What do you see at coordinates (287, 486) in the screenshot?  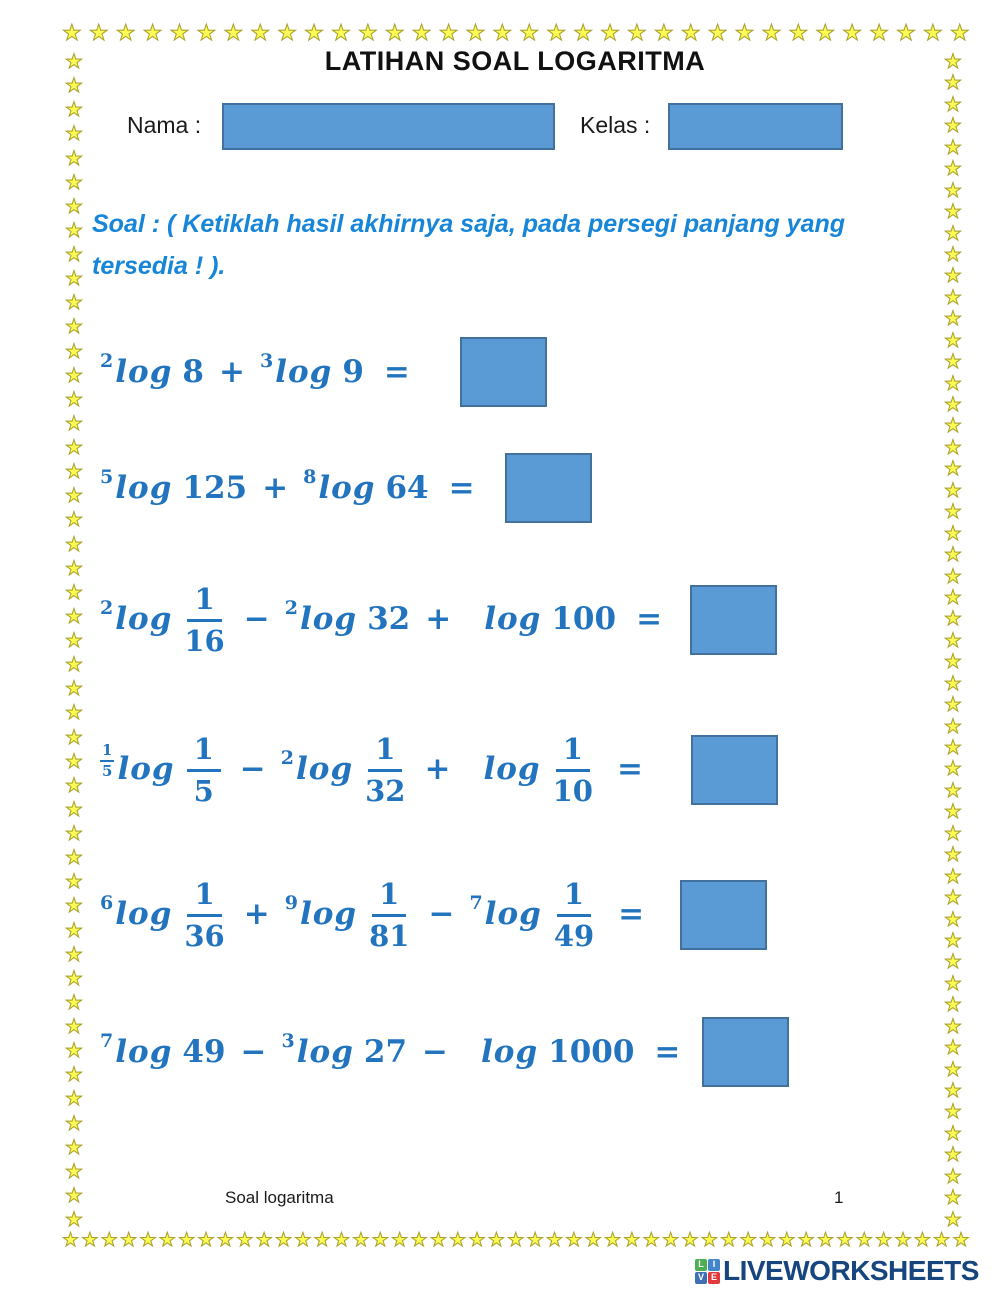 I see `equation-2: 5log 125 +8log 64 =` at bounding box center [287, 486].